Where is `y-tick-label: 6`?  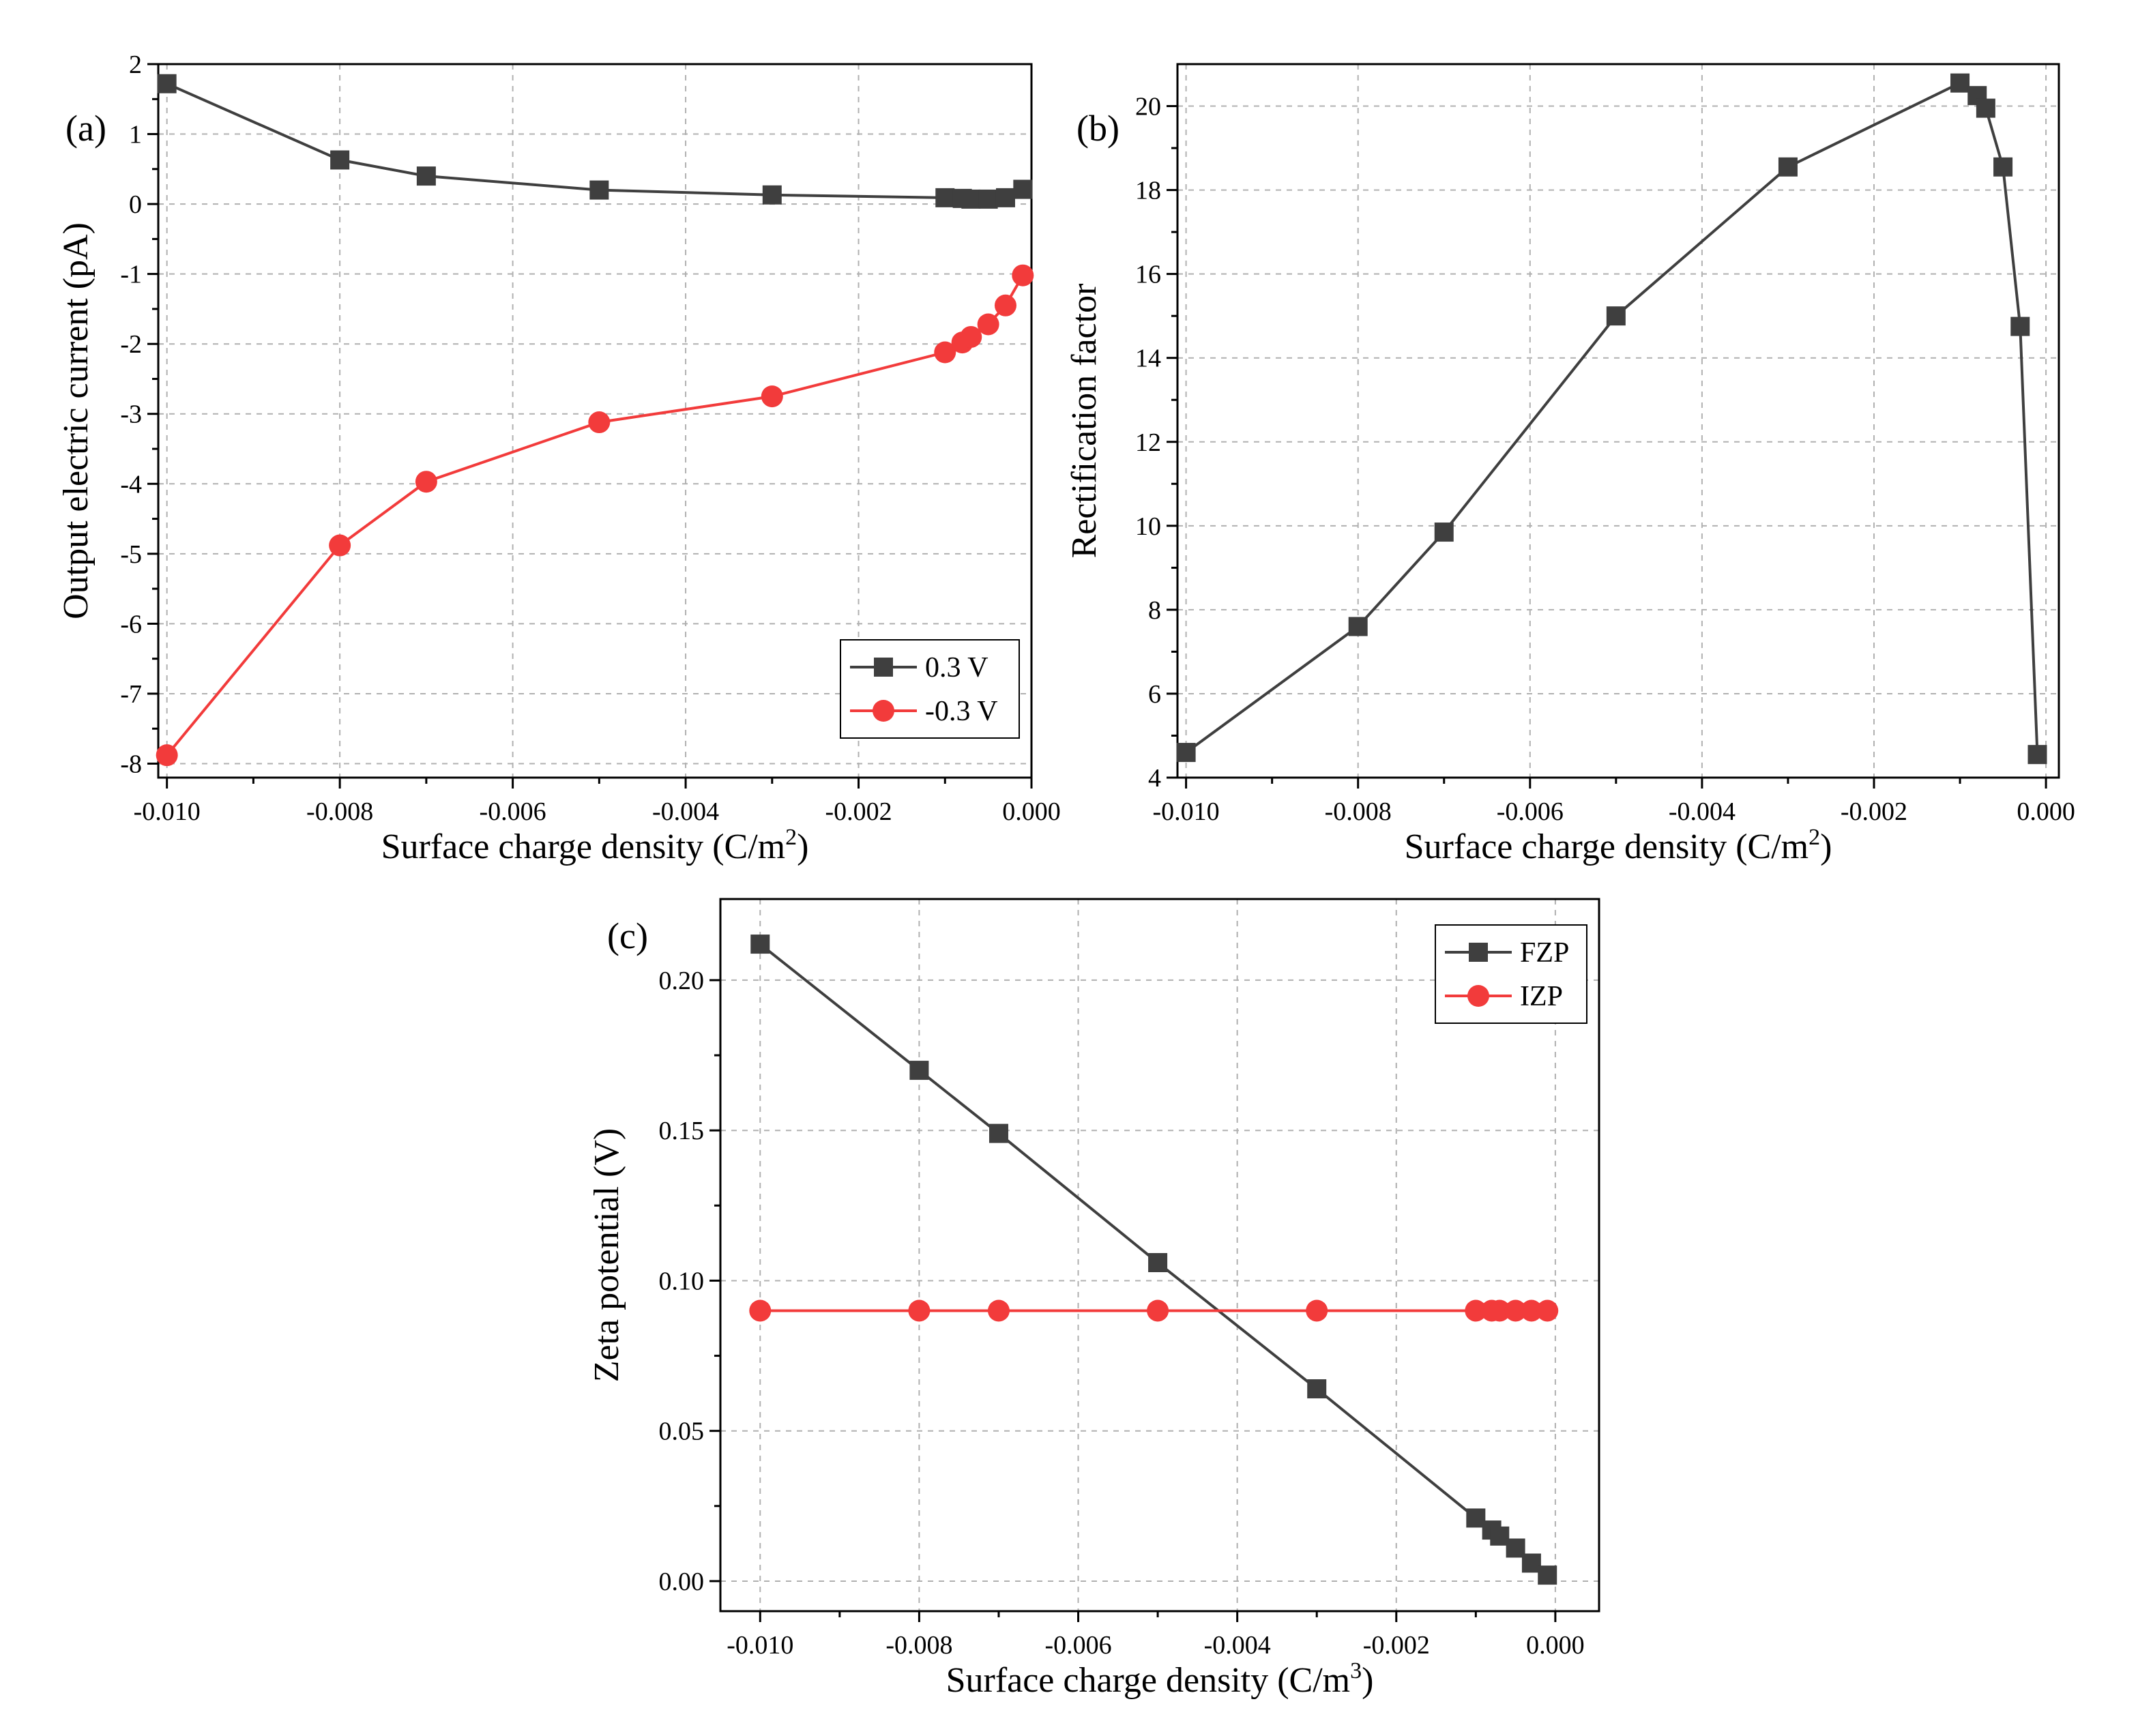
y-tick-label: 6 is located at coordinates (1154, 694).